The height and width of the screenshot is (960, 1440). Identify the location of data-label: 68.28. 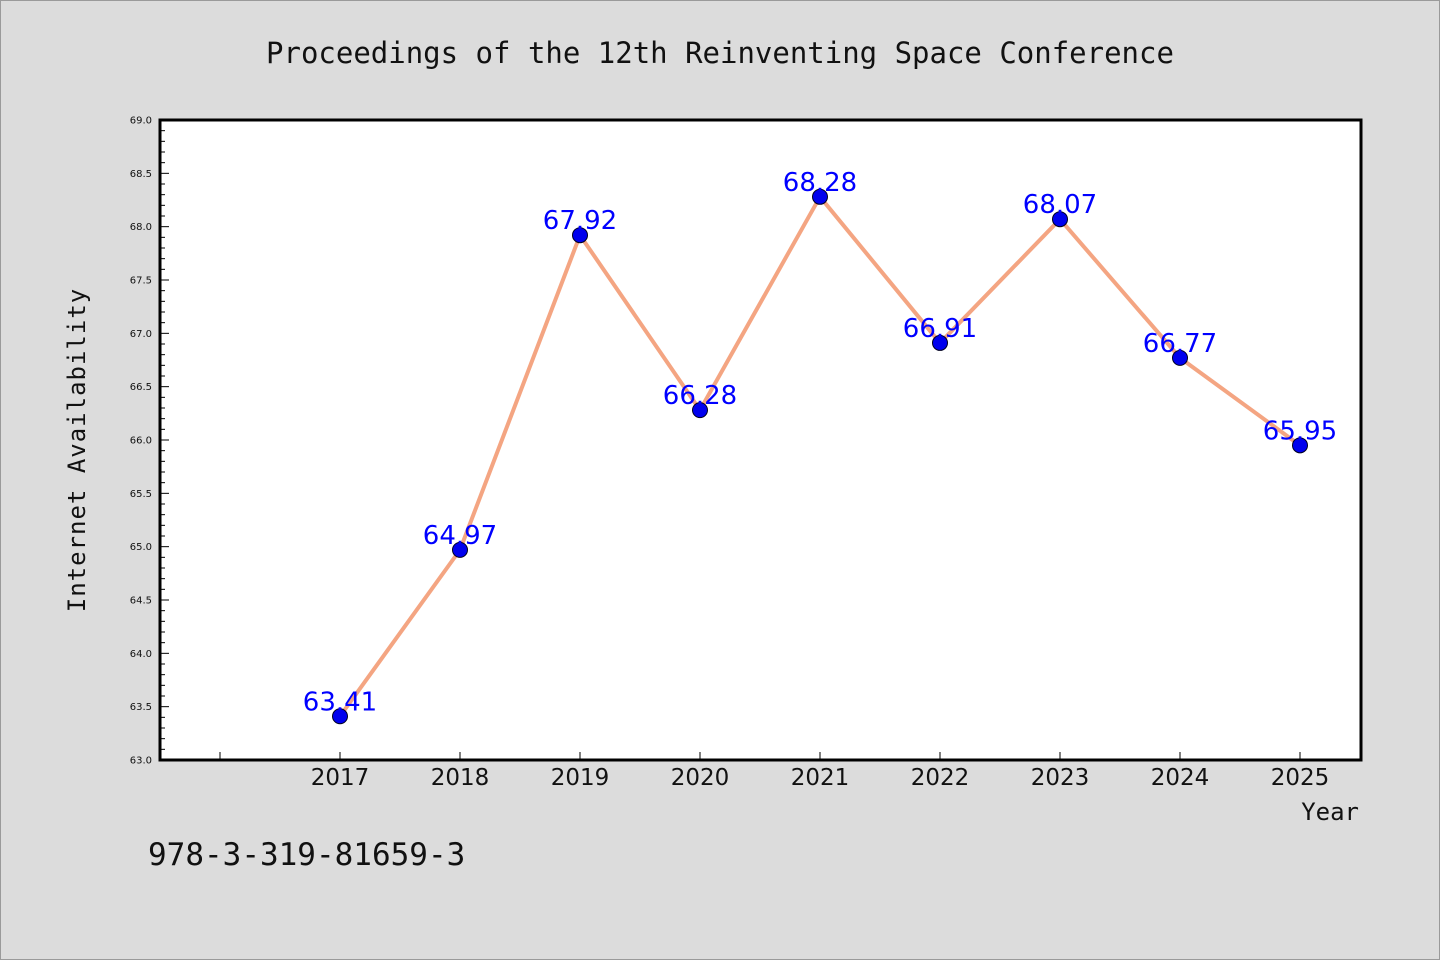
(820, 183).